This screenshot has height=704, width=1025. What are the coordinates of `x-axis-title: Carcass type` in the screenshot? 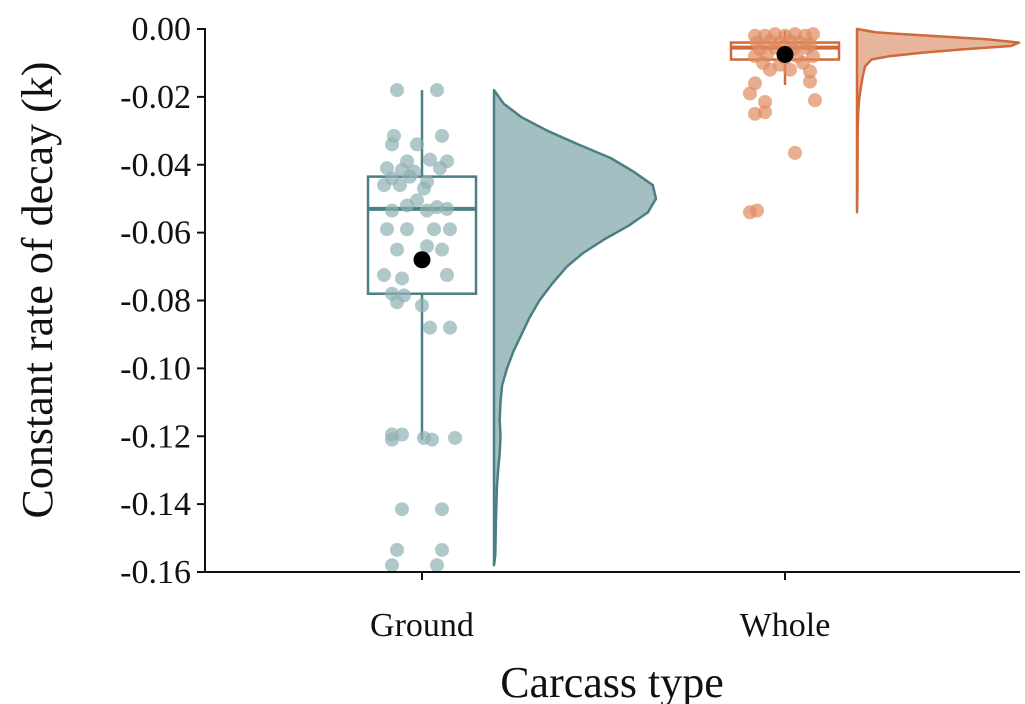 It's located at (612, 681).